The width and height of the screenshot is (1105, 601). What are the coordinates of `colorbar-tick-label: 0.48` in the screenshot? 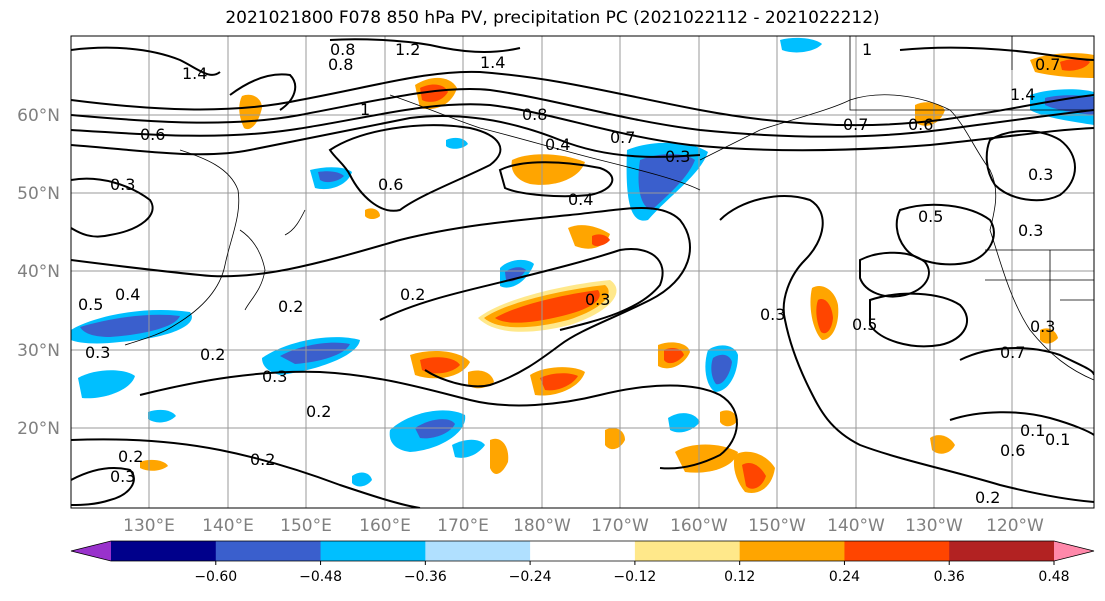 It's located at (1053, 577).